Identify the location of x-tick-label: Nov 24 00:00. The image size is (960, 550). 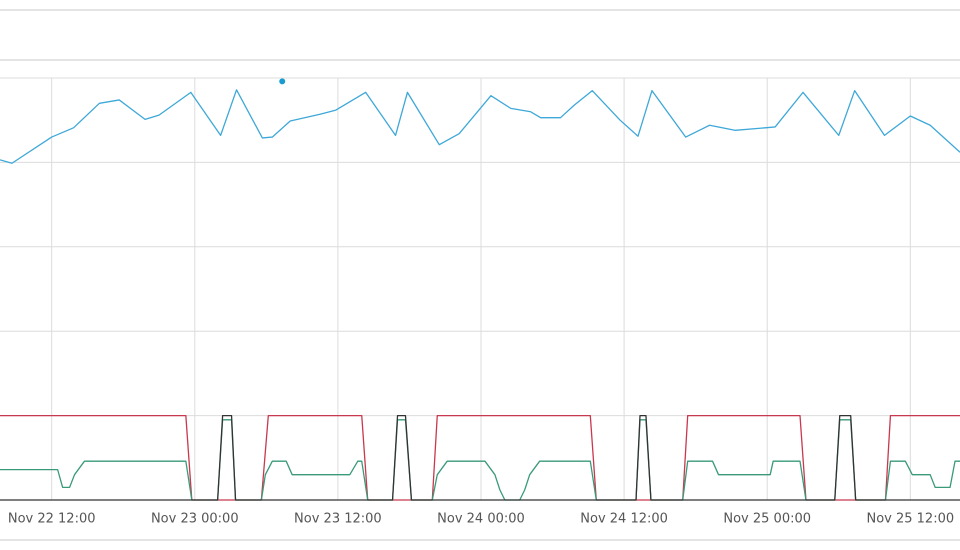
(481, 519).